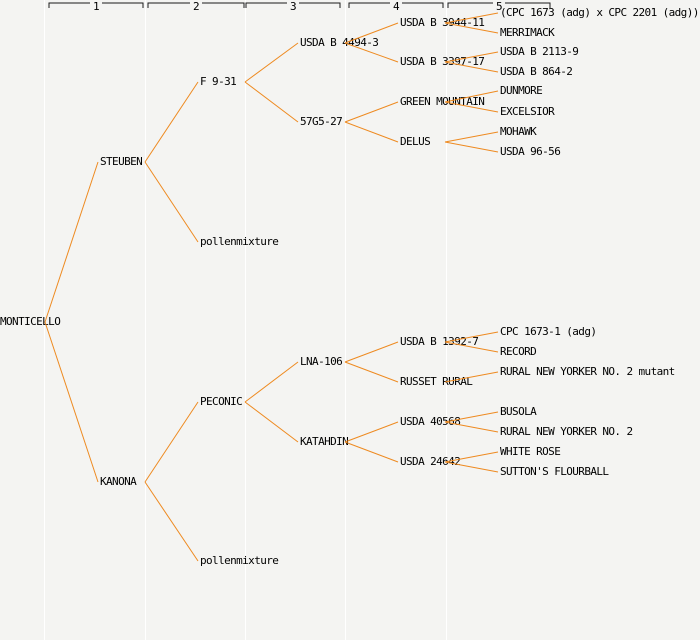 The image size is (700, 640). What do you see at coordinates (415, 141) in the screenshot?
I see `tree-node-delus: DELUS` at bounding box center [415, 141].